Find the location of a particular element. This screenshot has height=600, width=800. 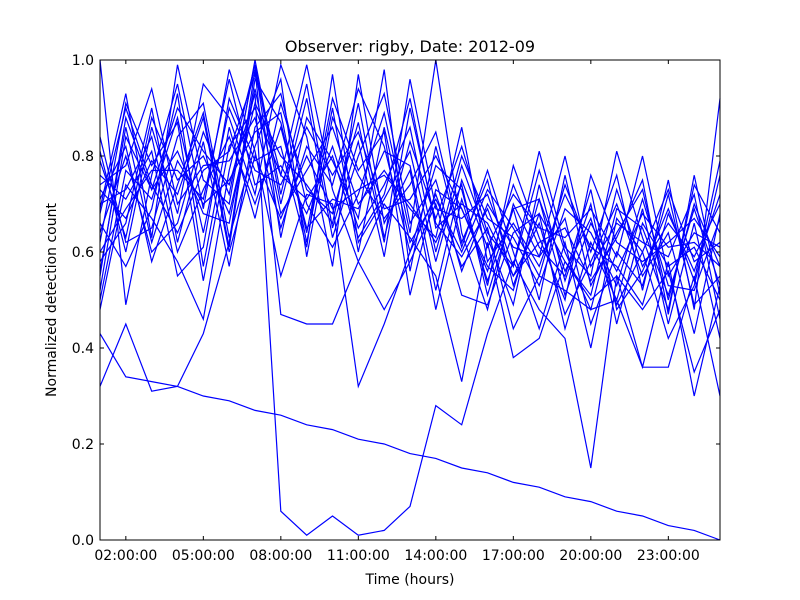

x-tick-label: 23:00:00 is located at coordinates (668, 556).